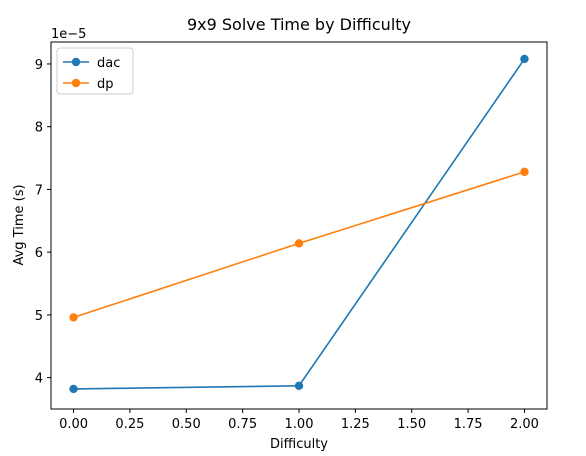  Describe the element at coordinates (468, 424) in the screenshot. I see `x-tick-label: 1.75` at that location.